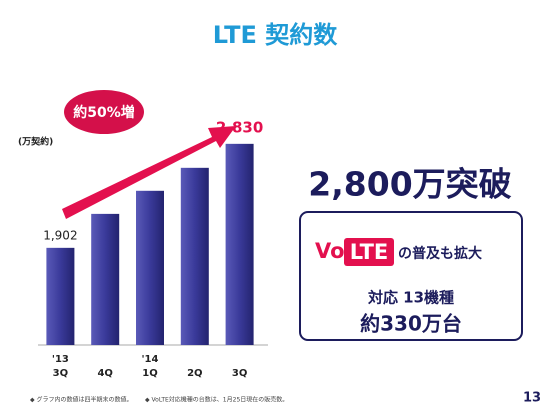 The image size is (550, 413). Describe the element at coordinates (60, 359) in the screenshot. I see `x-year-label: '13` at that location.